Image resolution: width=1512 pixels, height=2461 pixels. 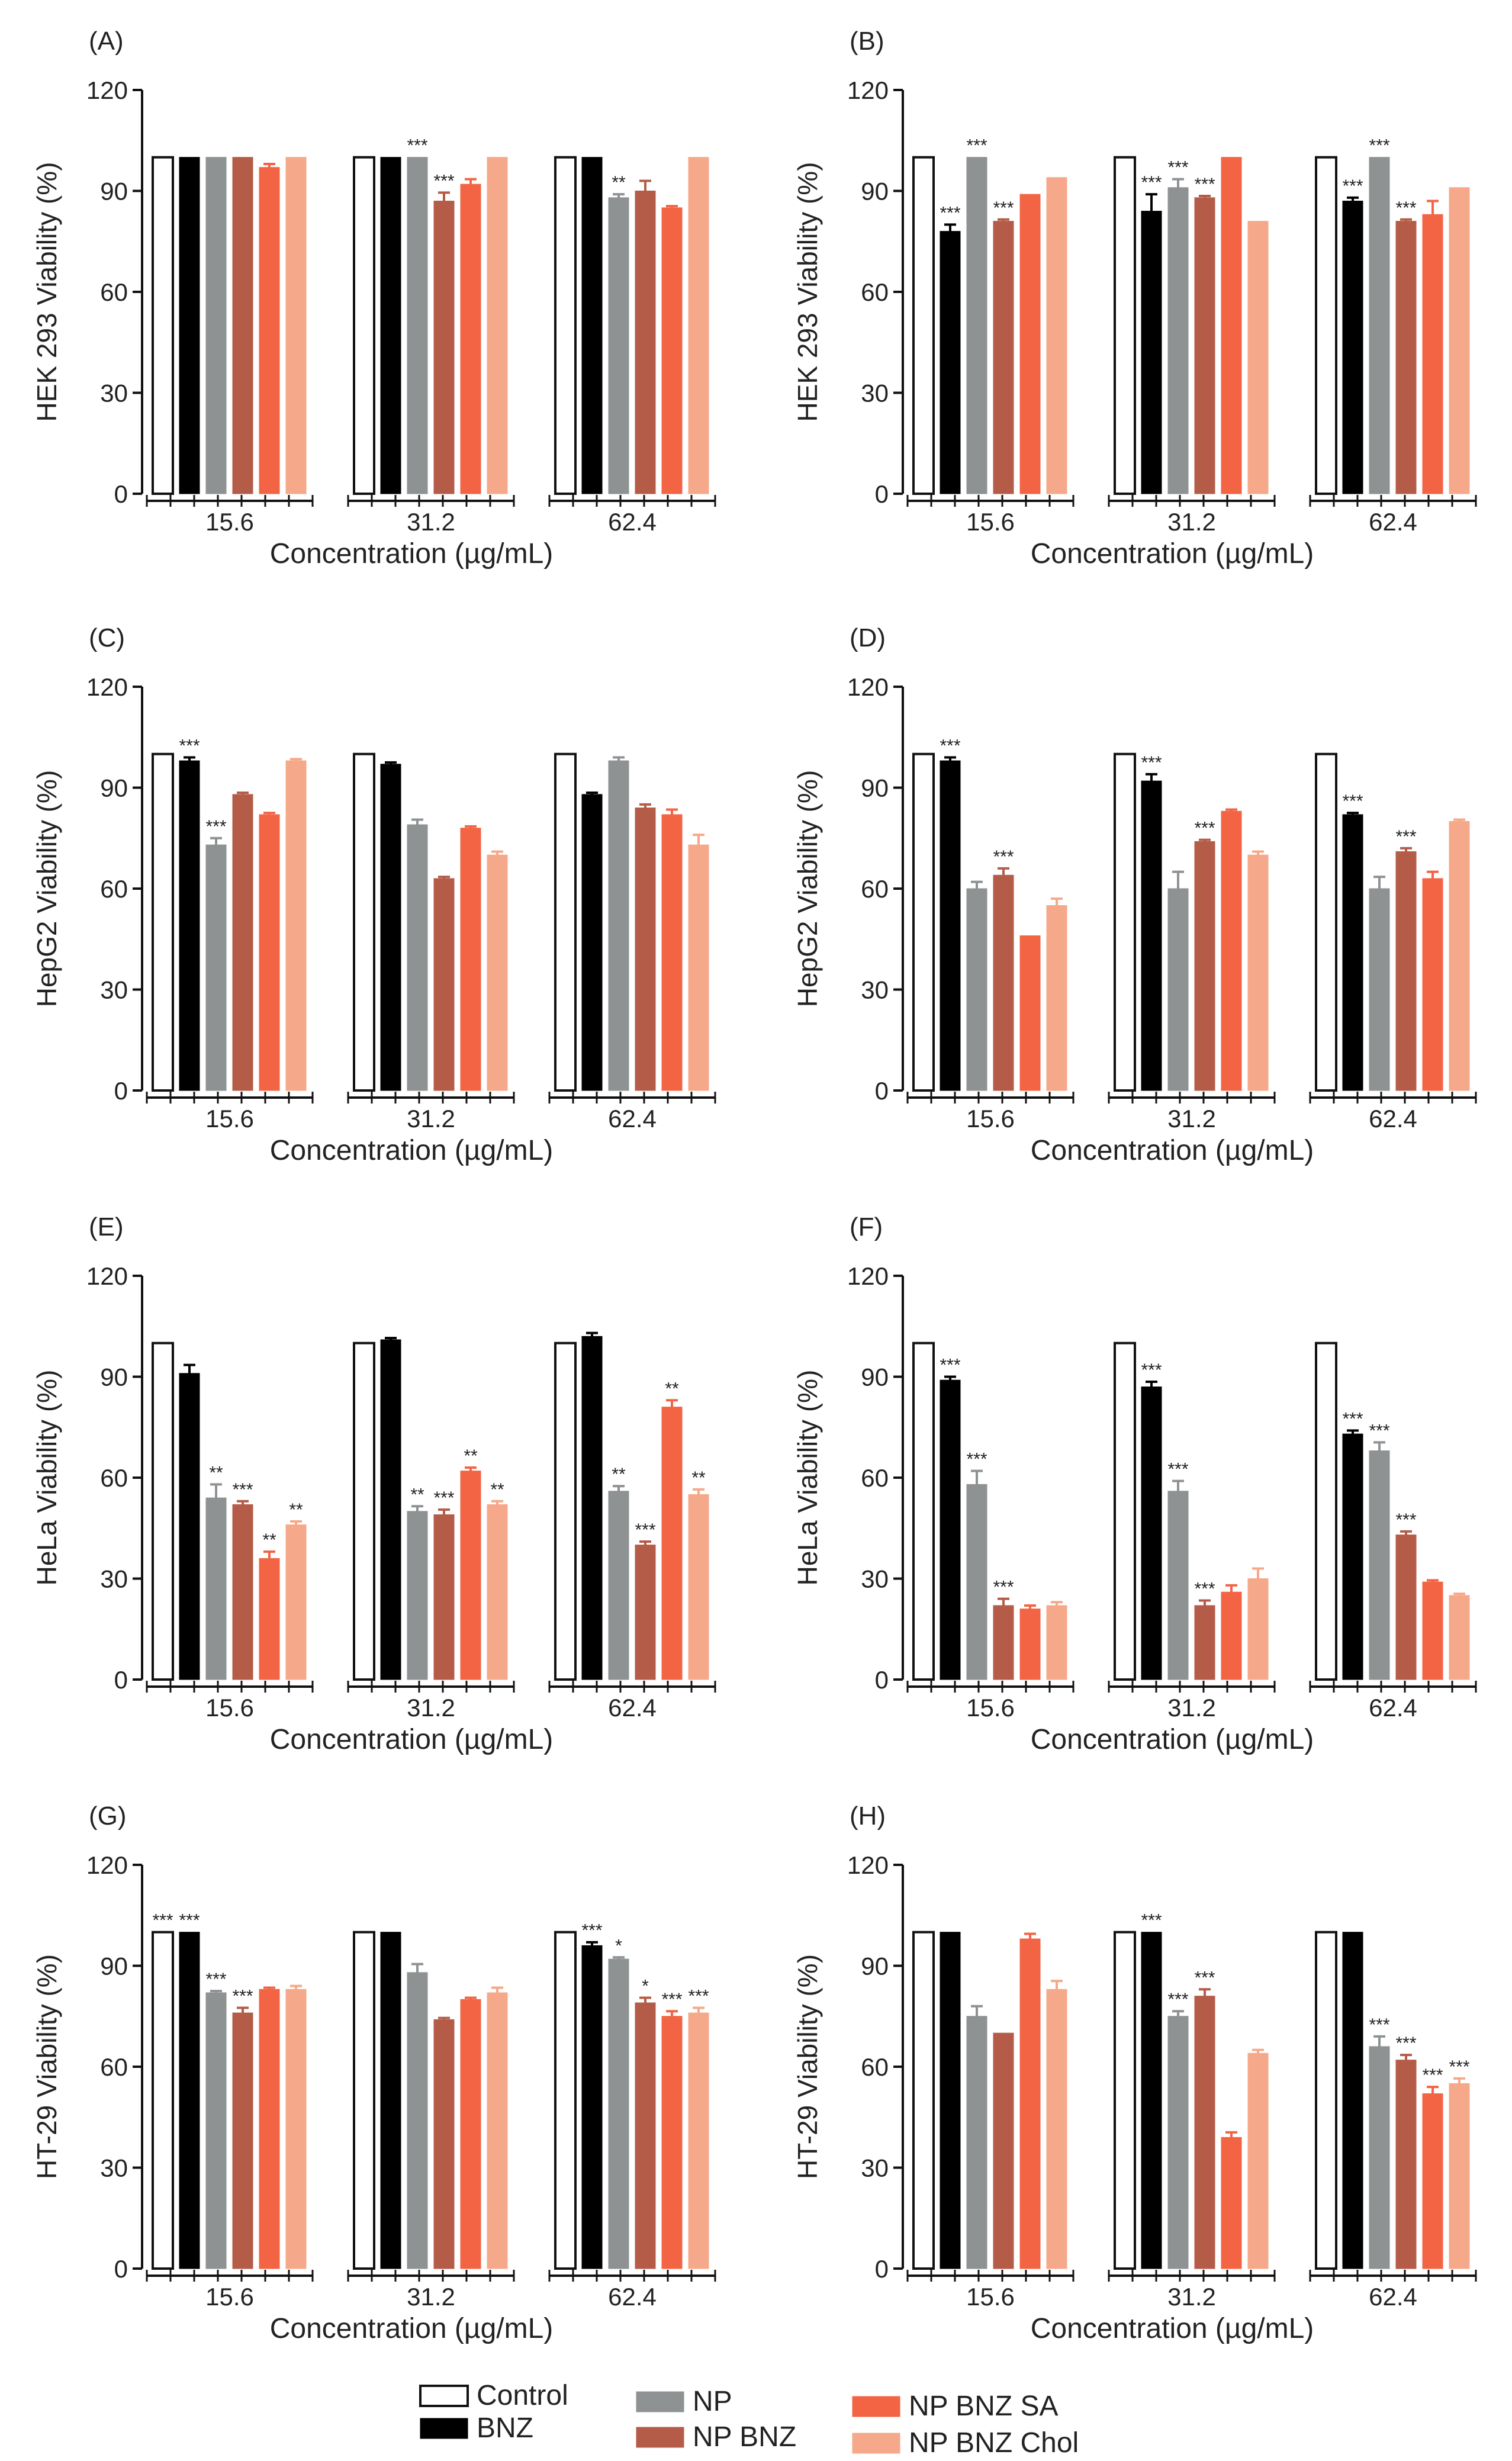 What do you see at coordinates (807, 2066) in the screenshot?
I see `y-axis-label: HT-29 Viability (%)` at bounding box center [807, 2066].